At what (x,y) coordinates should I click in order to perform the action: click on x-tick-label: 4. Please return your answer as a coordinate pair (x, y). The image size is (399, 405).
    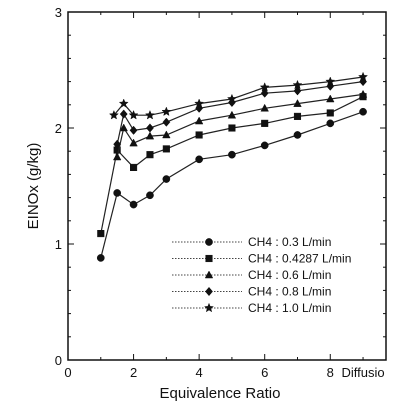
    Looking at the image, I should click on (199, 372).